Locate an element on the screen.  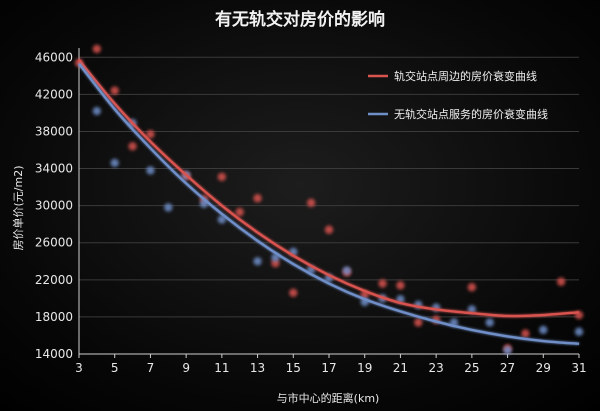
x-tick-label: 23 is located at coordinates (436, 368).